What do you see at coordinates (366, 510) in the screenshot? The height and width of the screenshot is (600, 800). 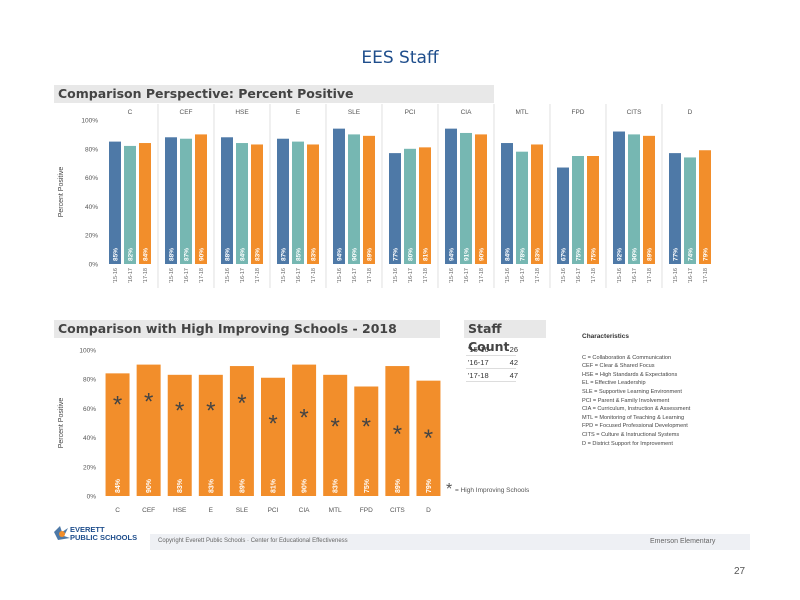 I see `x-tick-label: FPD` at bounding box center [366, 510].